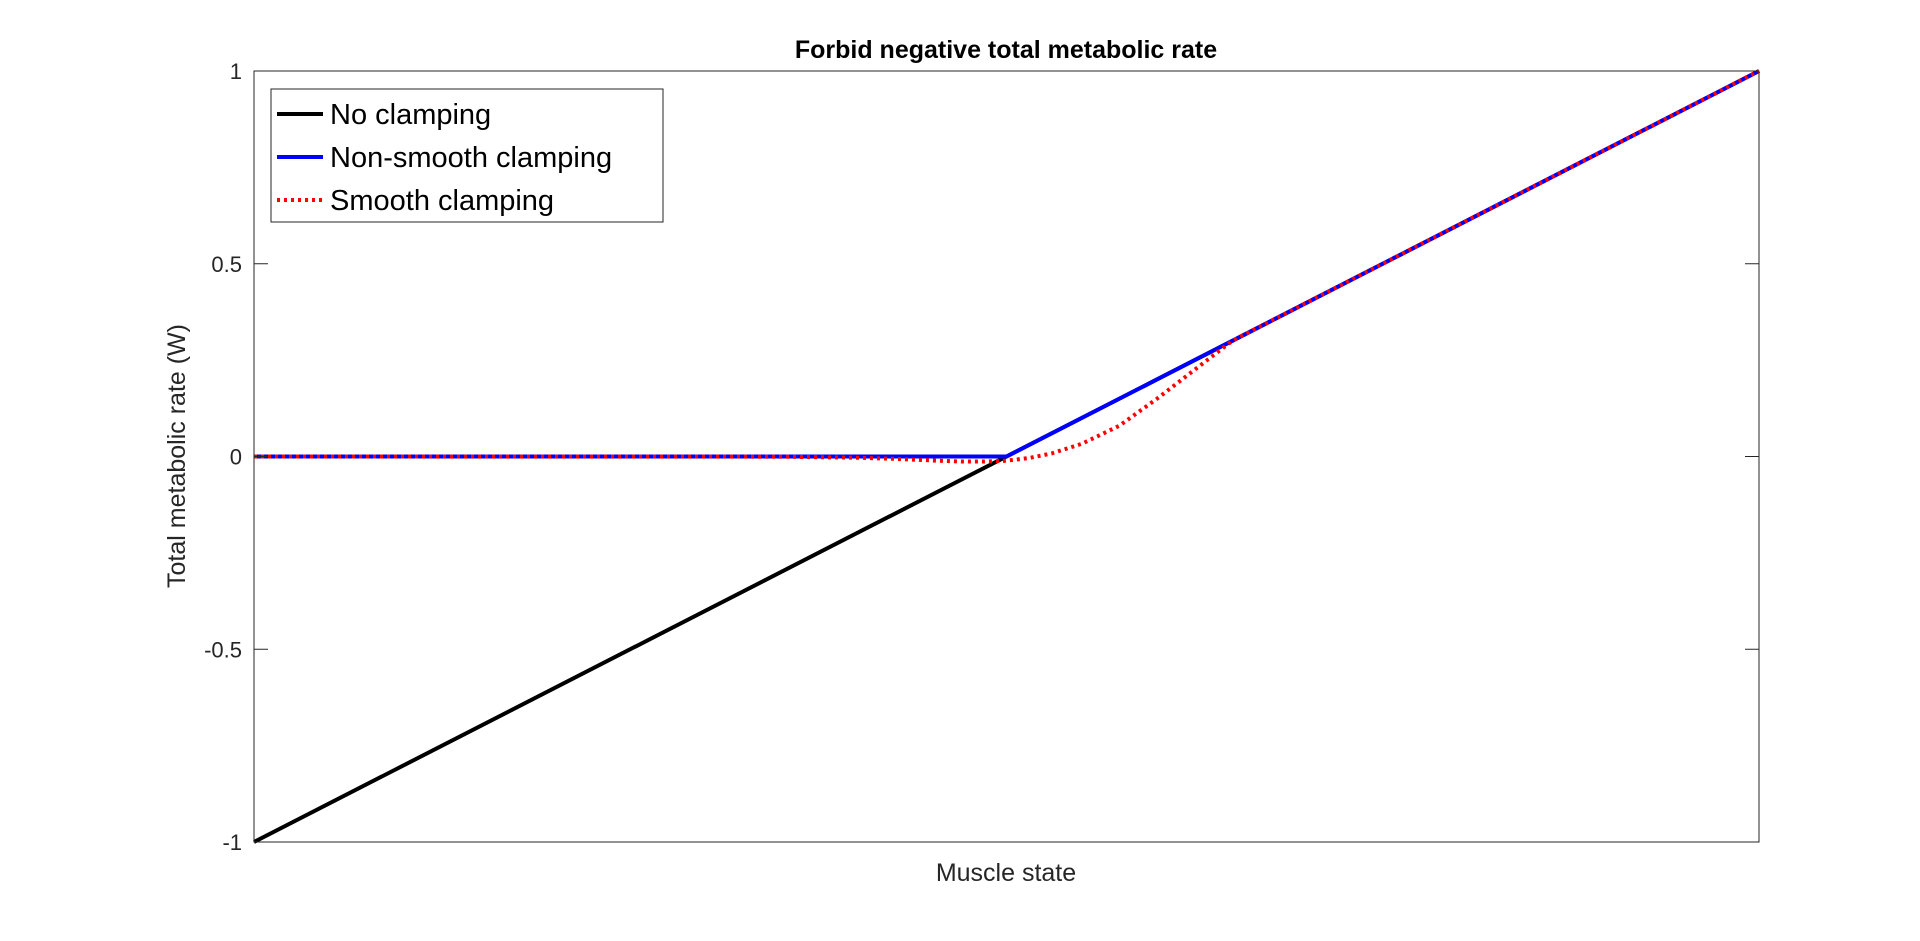 The height and width of the screenshot is (941, 1920). What do you see at coordinates (471, 158) in the screenshot?
I see `legend-label-non-smooth-clamping: Non-smooth clamping` at bounding box center [471, 158].